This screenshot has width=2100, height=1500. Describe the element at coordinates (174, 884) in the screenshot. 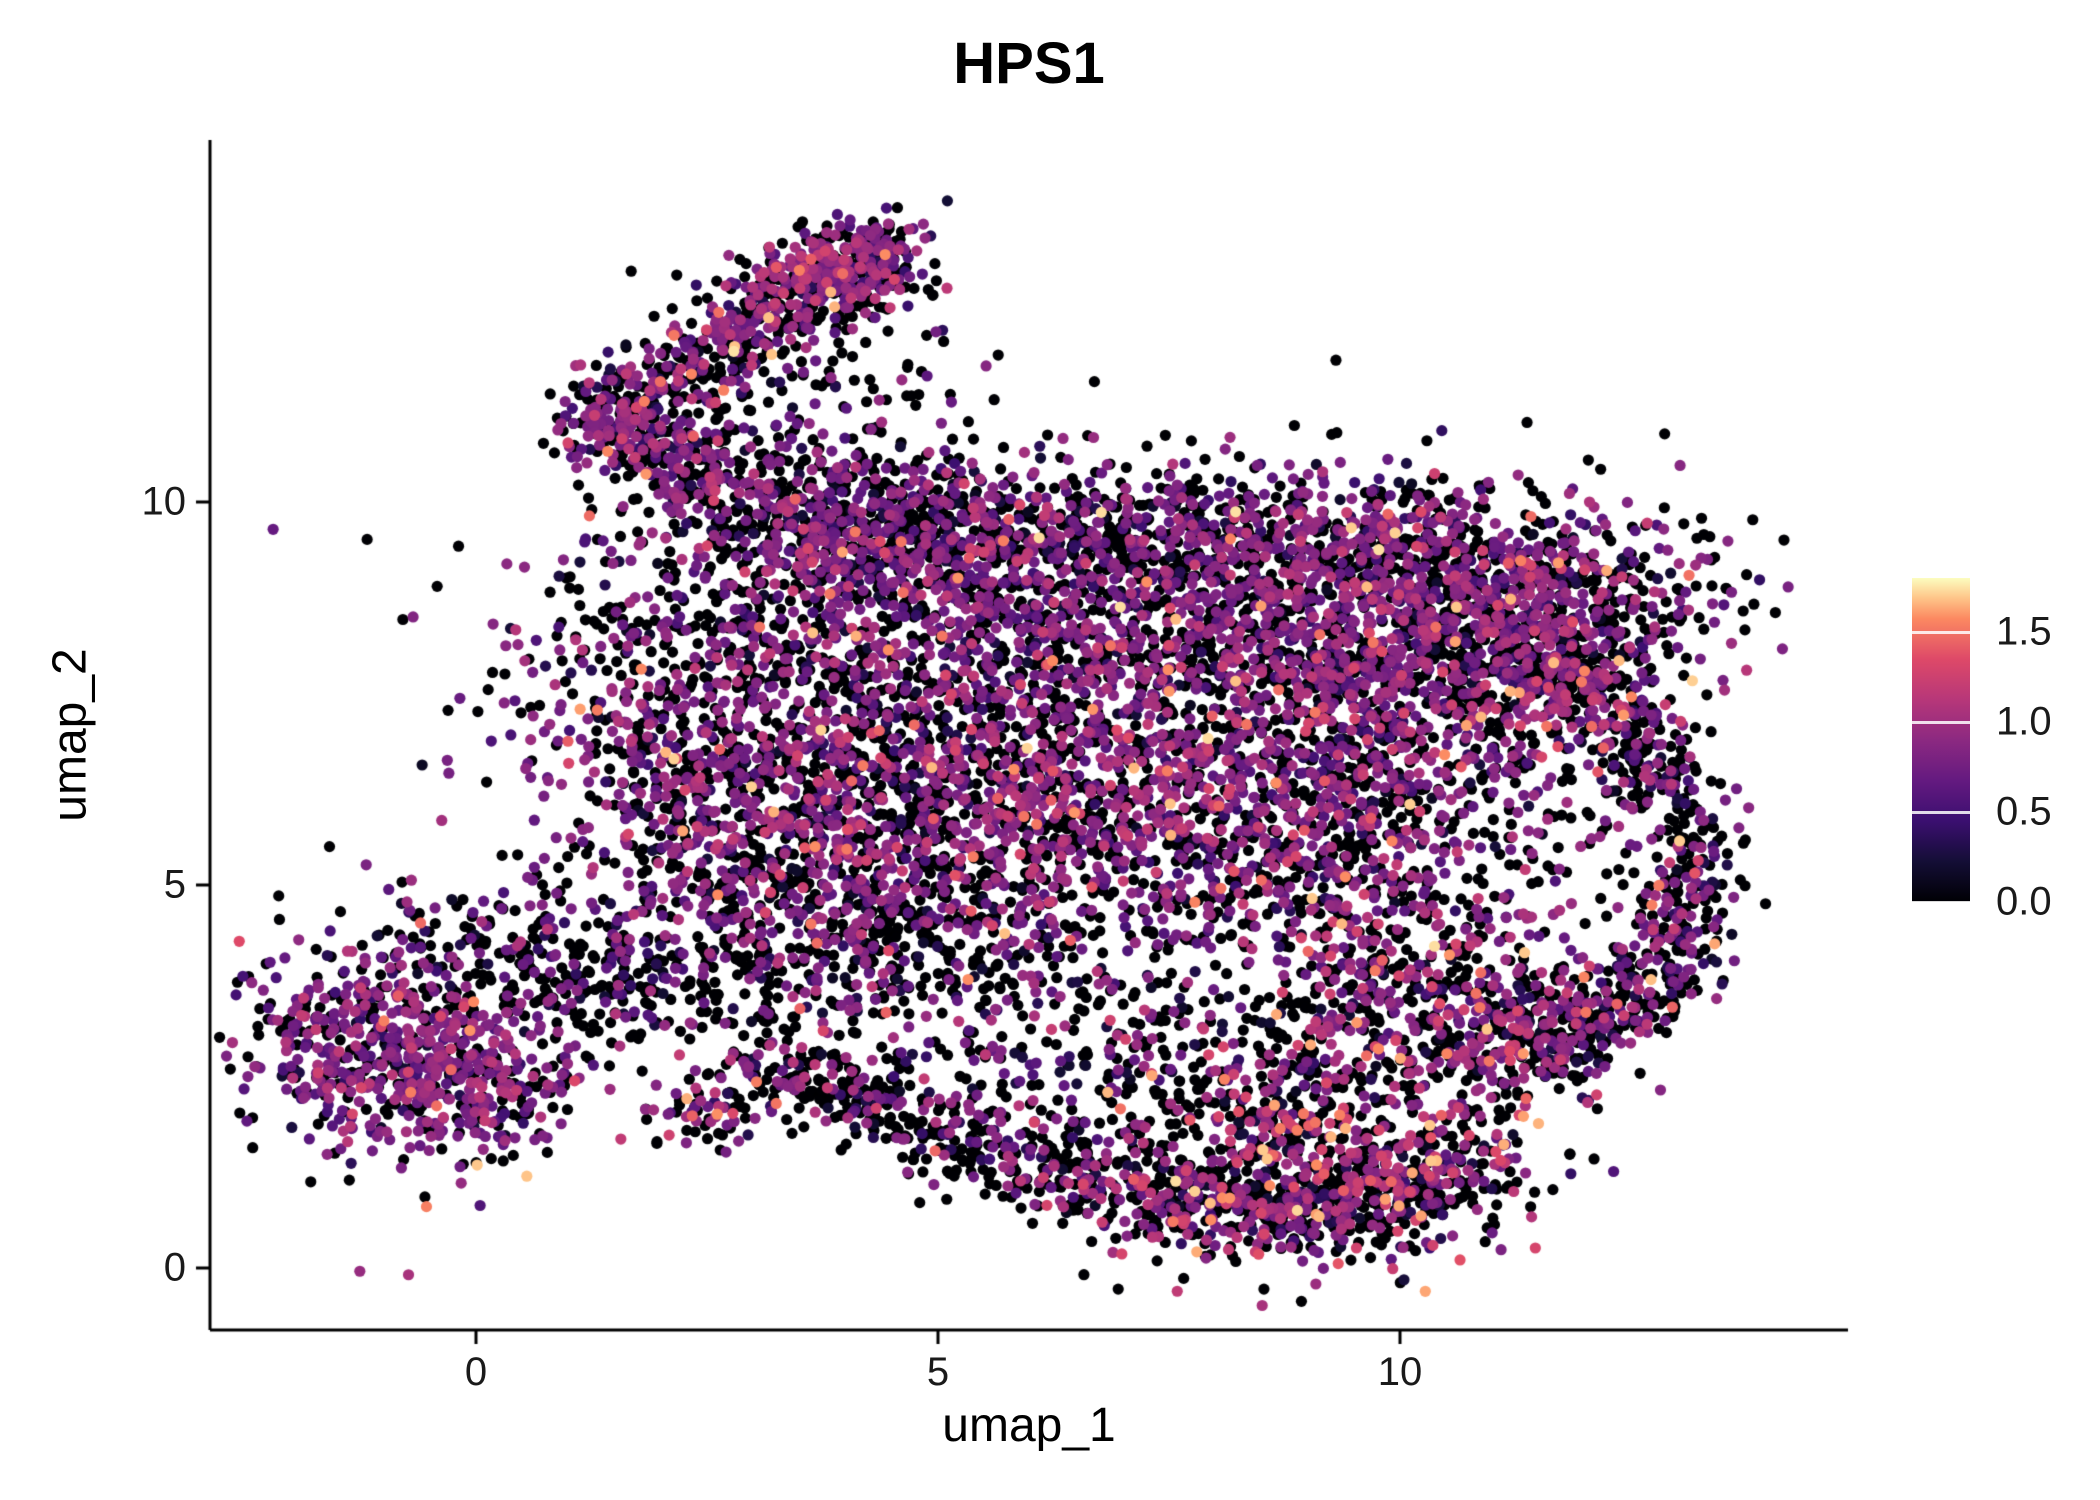

I see `y-tick-label-5: 5` at that location.